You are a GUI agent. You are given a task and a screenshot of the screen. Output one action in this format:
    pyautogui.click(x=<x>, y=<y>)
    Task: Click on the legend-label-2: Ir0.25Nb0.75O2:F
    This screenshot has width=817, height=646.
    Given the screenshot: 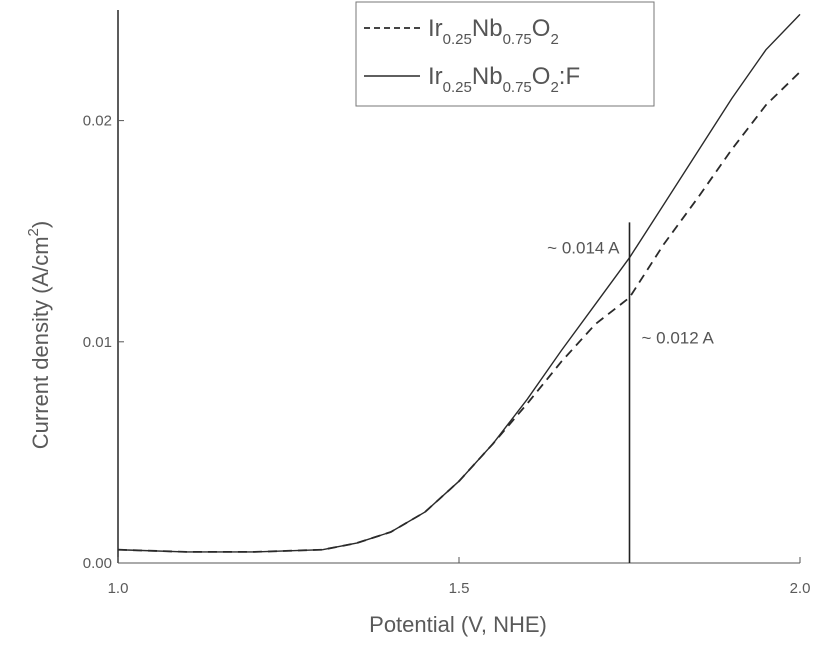 What is the action you would take?
    pyautogui.click(x=504, y=79)
    